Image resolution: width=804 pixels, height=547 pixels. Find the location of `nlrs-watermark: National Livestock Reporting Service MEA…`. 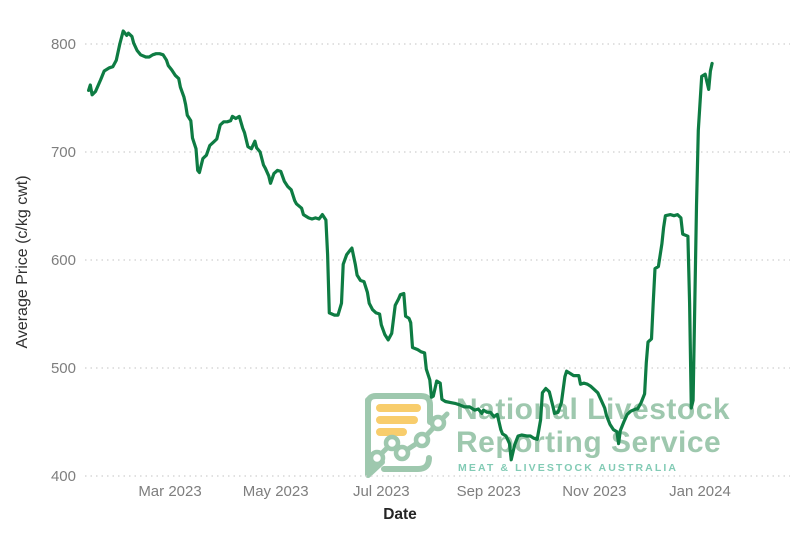

nlrs-watermark: National Livestock Reporting Service MEA… is located at coordinates (547, 435).